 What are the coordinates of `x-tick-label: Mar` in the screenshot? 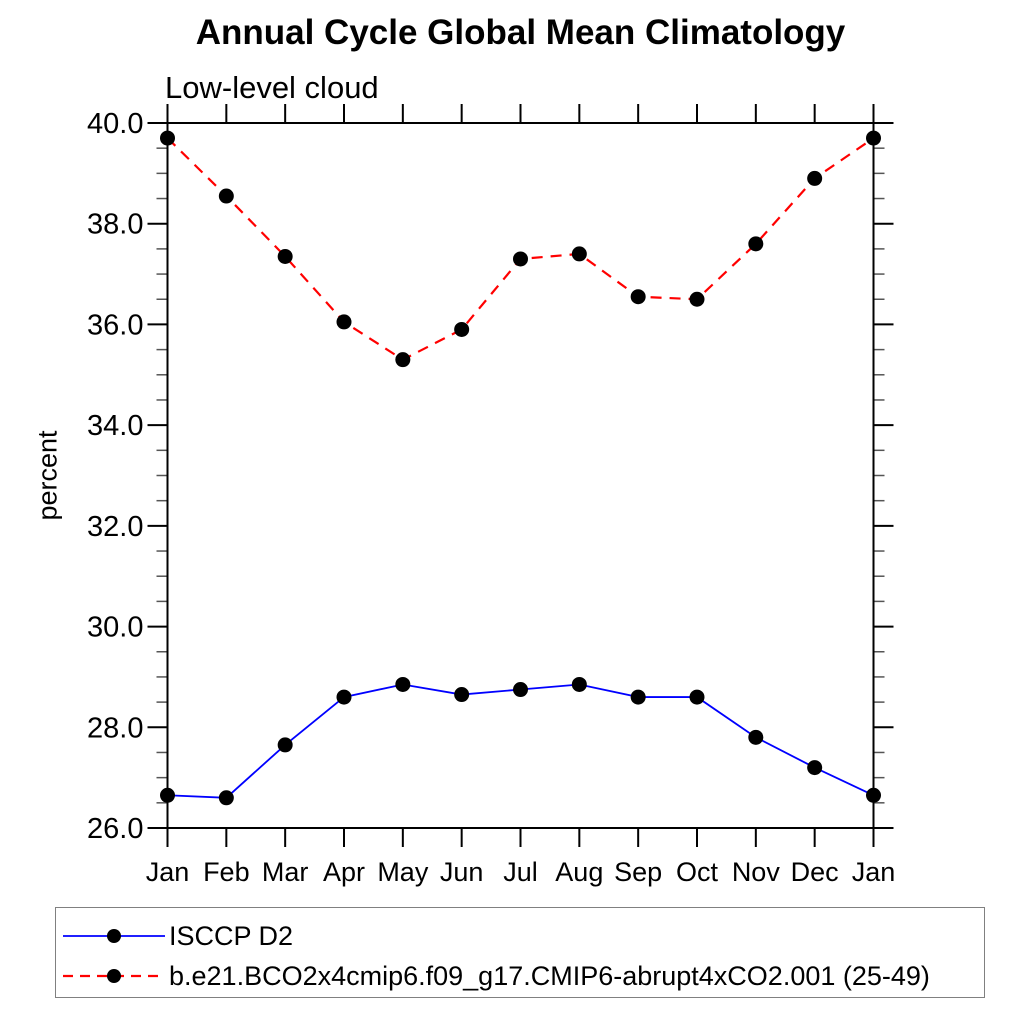 It's located at (285, 872).